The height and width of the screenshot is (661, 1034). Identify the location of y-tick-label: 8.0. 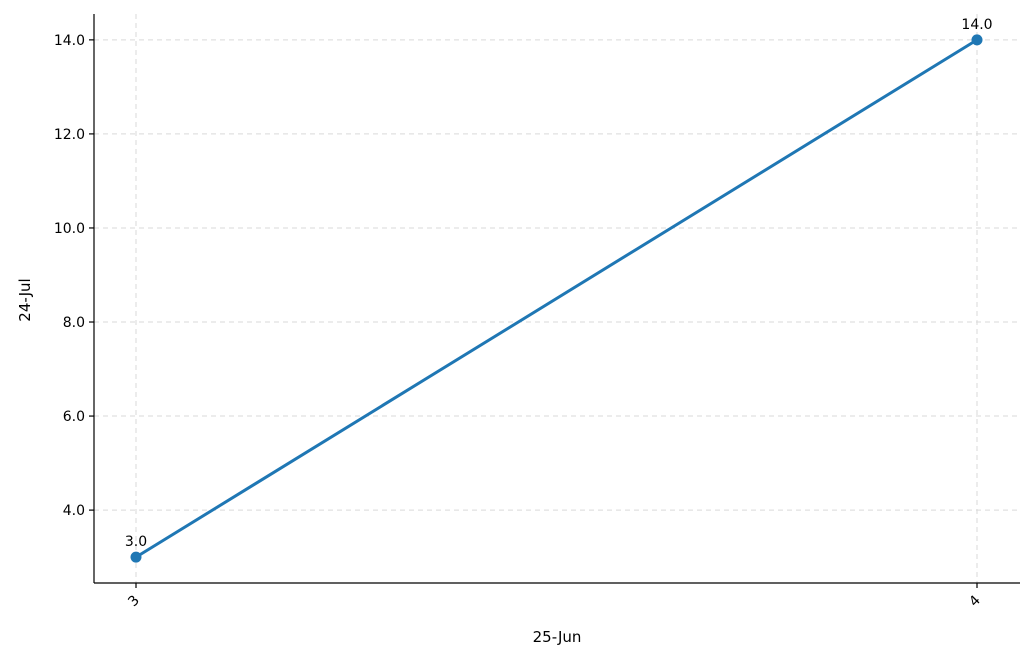
(74, 323).